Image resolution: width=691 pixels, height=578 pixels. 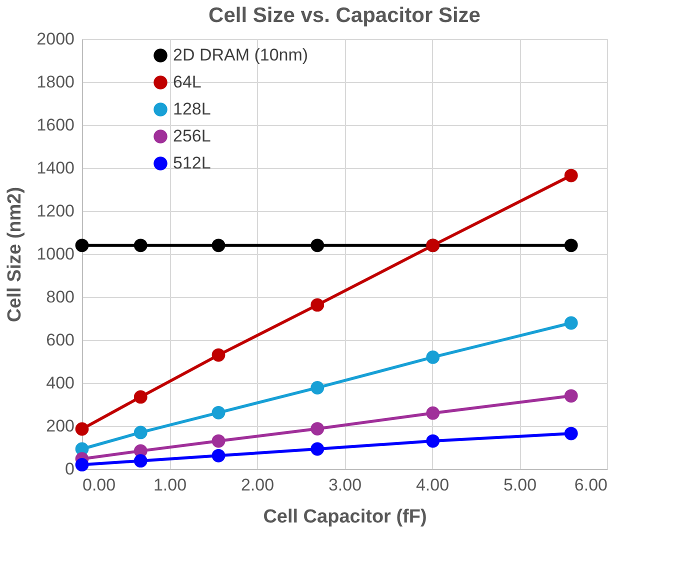 I want to click on legend-label: 128L, so click(x=192, y=109).